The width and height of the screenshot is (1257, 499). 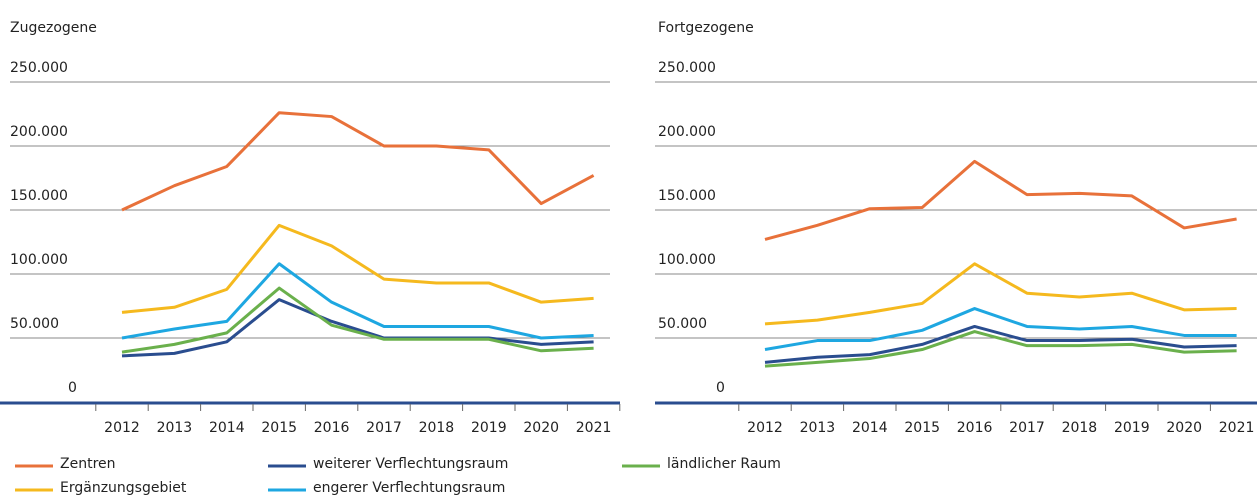 I want to click on chart-title: Fortgezogene, so click(x=706, y=28).